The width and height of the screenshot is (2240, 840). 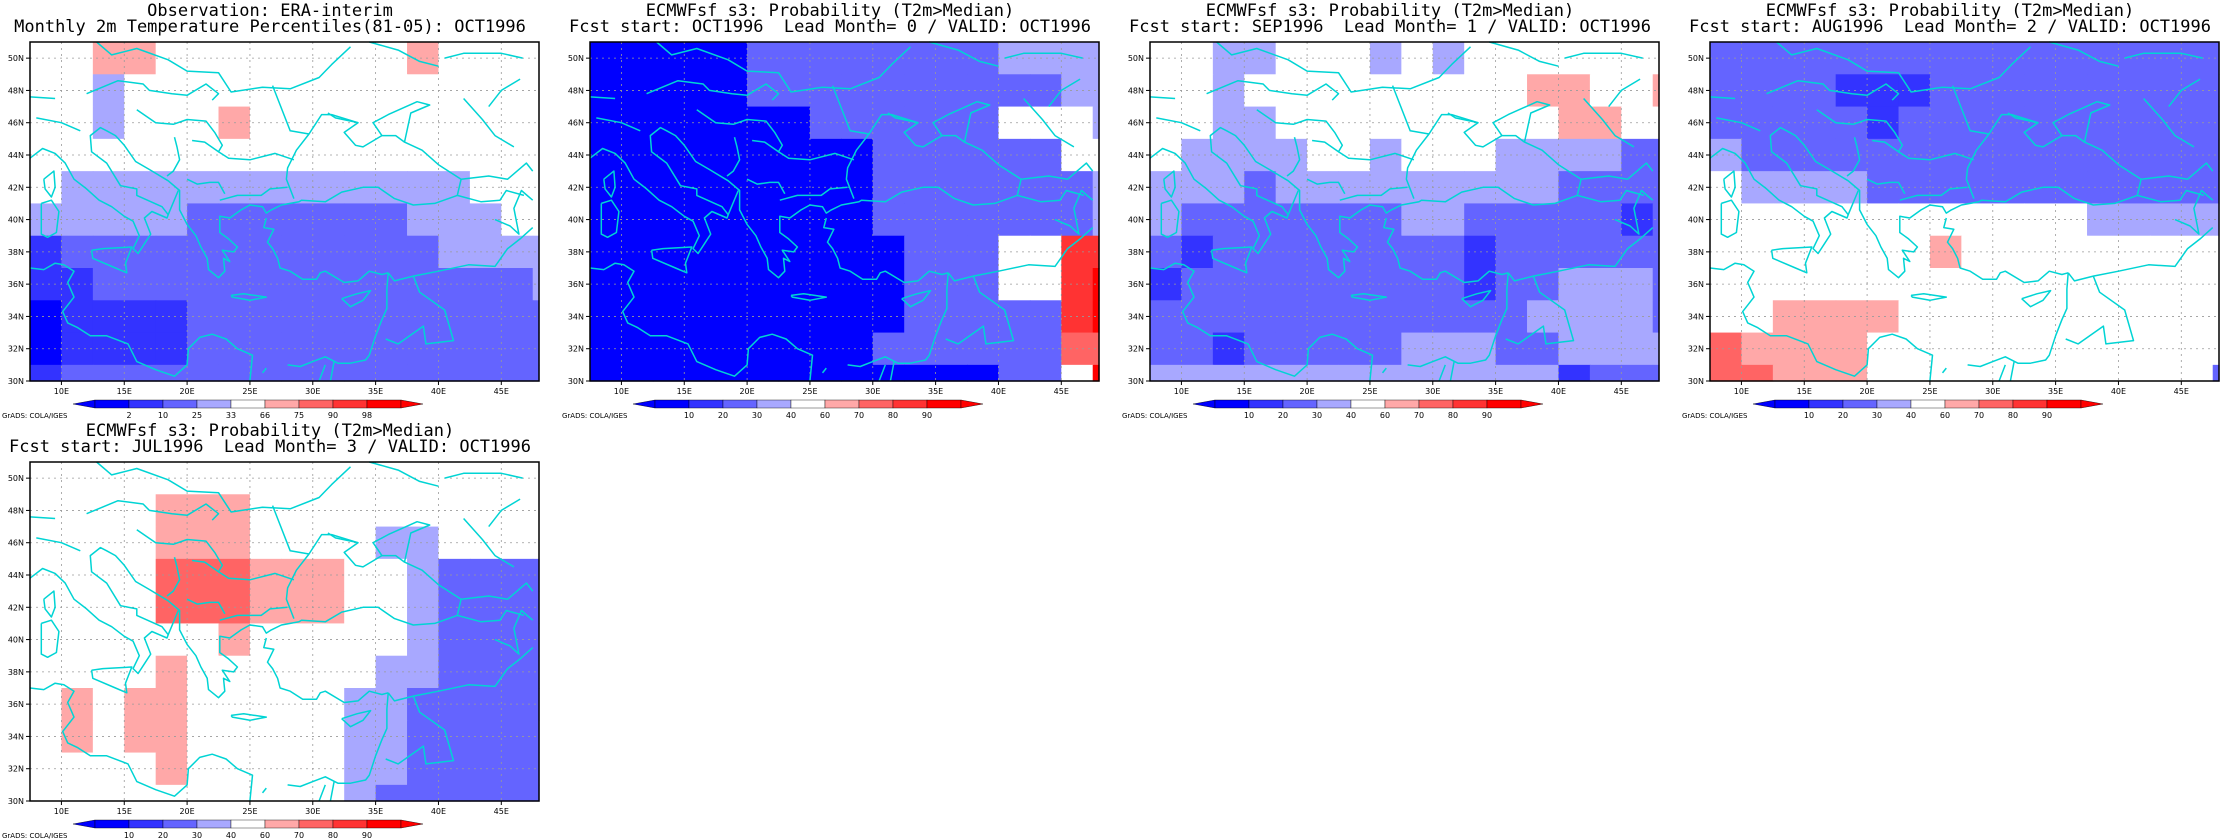 What do you see at coordinates (375, 811) in the screenshot?
I see `lon-tick-label: 35E` at bounding box center [375, 811].